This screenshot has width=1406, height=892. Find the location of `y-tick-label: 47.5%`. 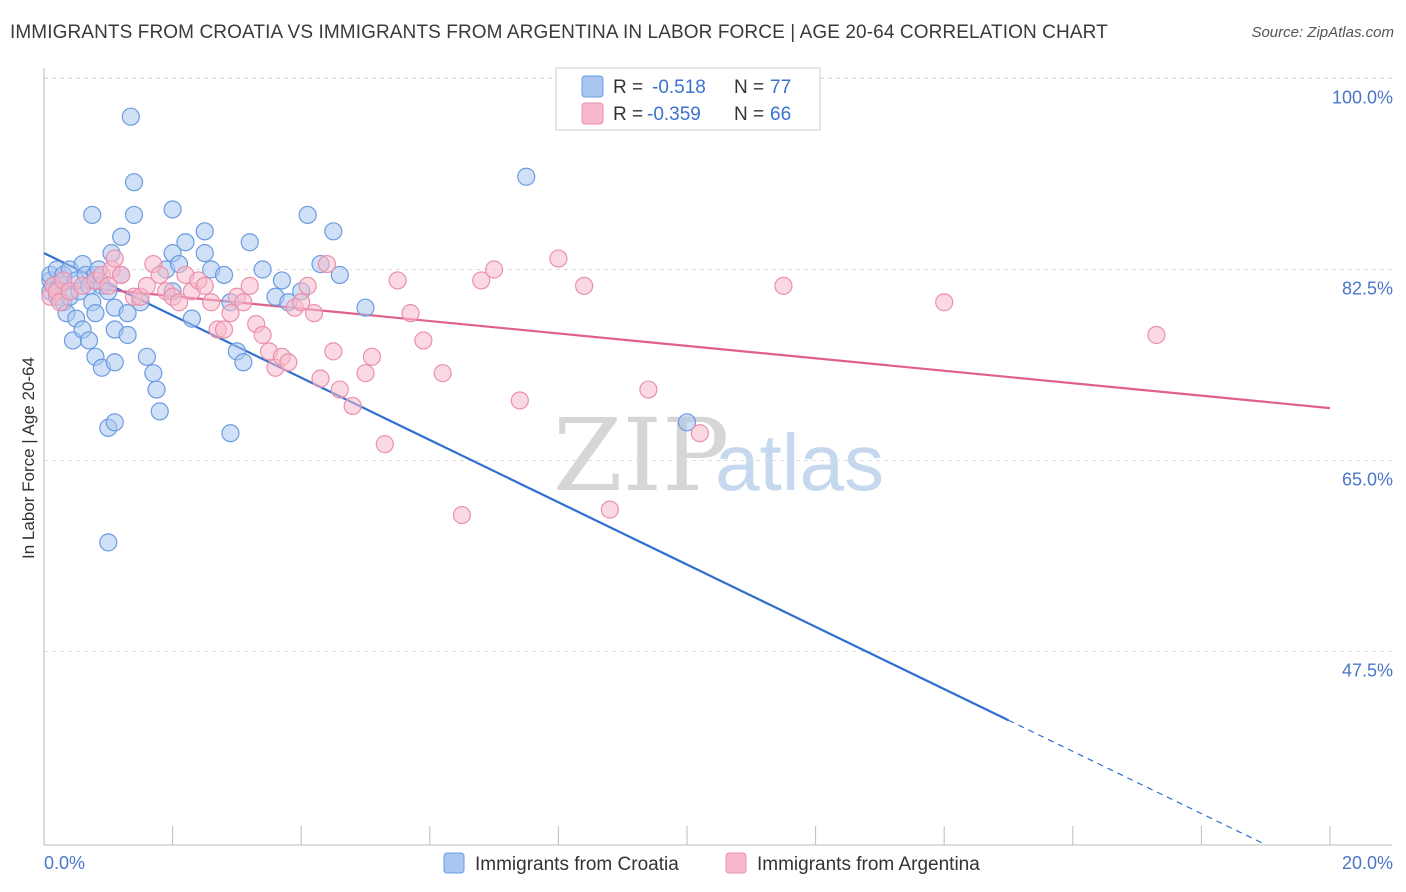

y-tick-label: 47.5% is located at coordinates (1367, 671).